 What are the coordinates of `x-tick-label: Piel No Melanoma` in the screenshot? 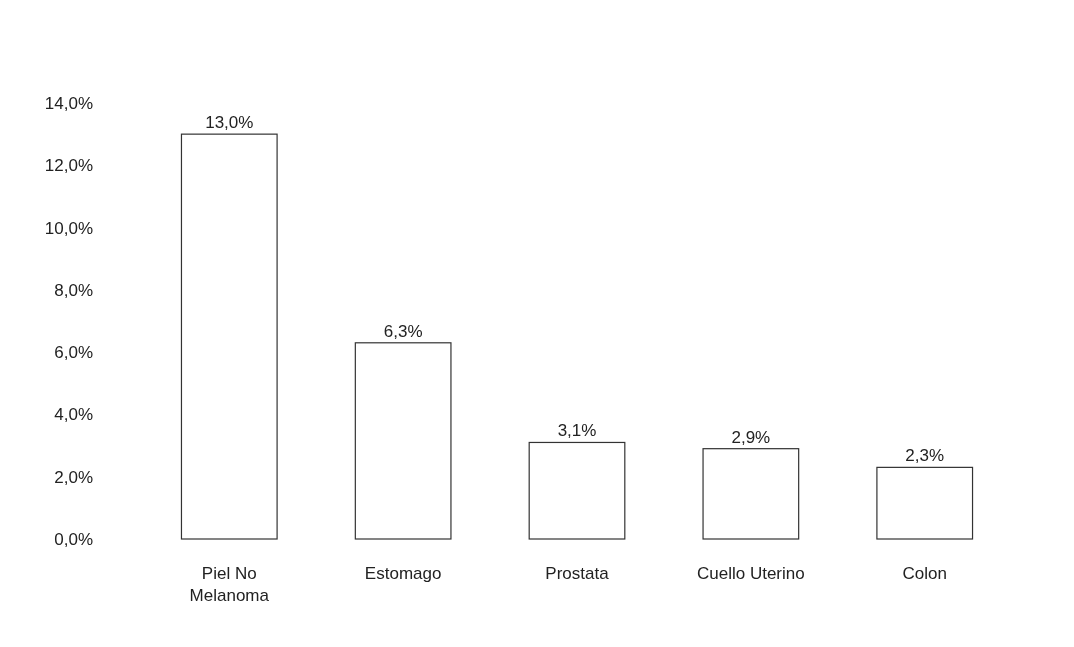 It's located at (229, 584).